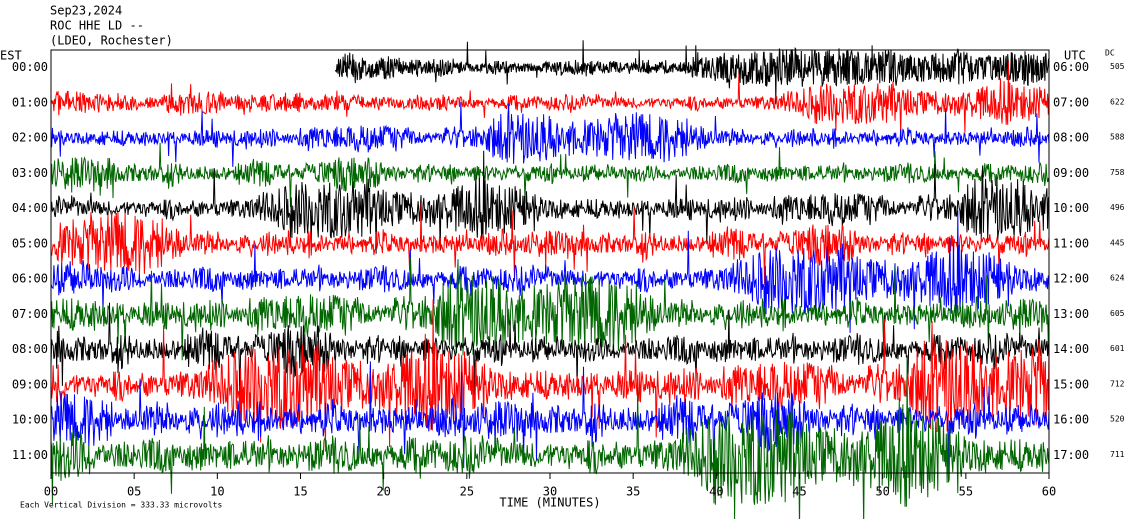  I want to click on x-tick-label: 40, so click(716, 492).